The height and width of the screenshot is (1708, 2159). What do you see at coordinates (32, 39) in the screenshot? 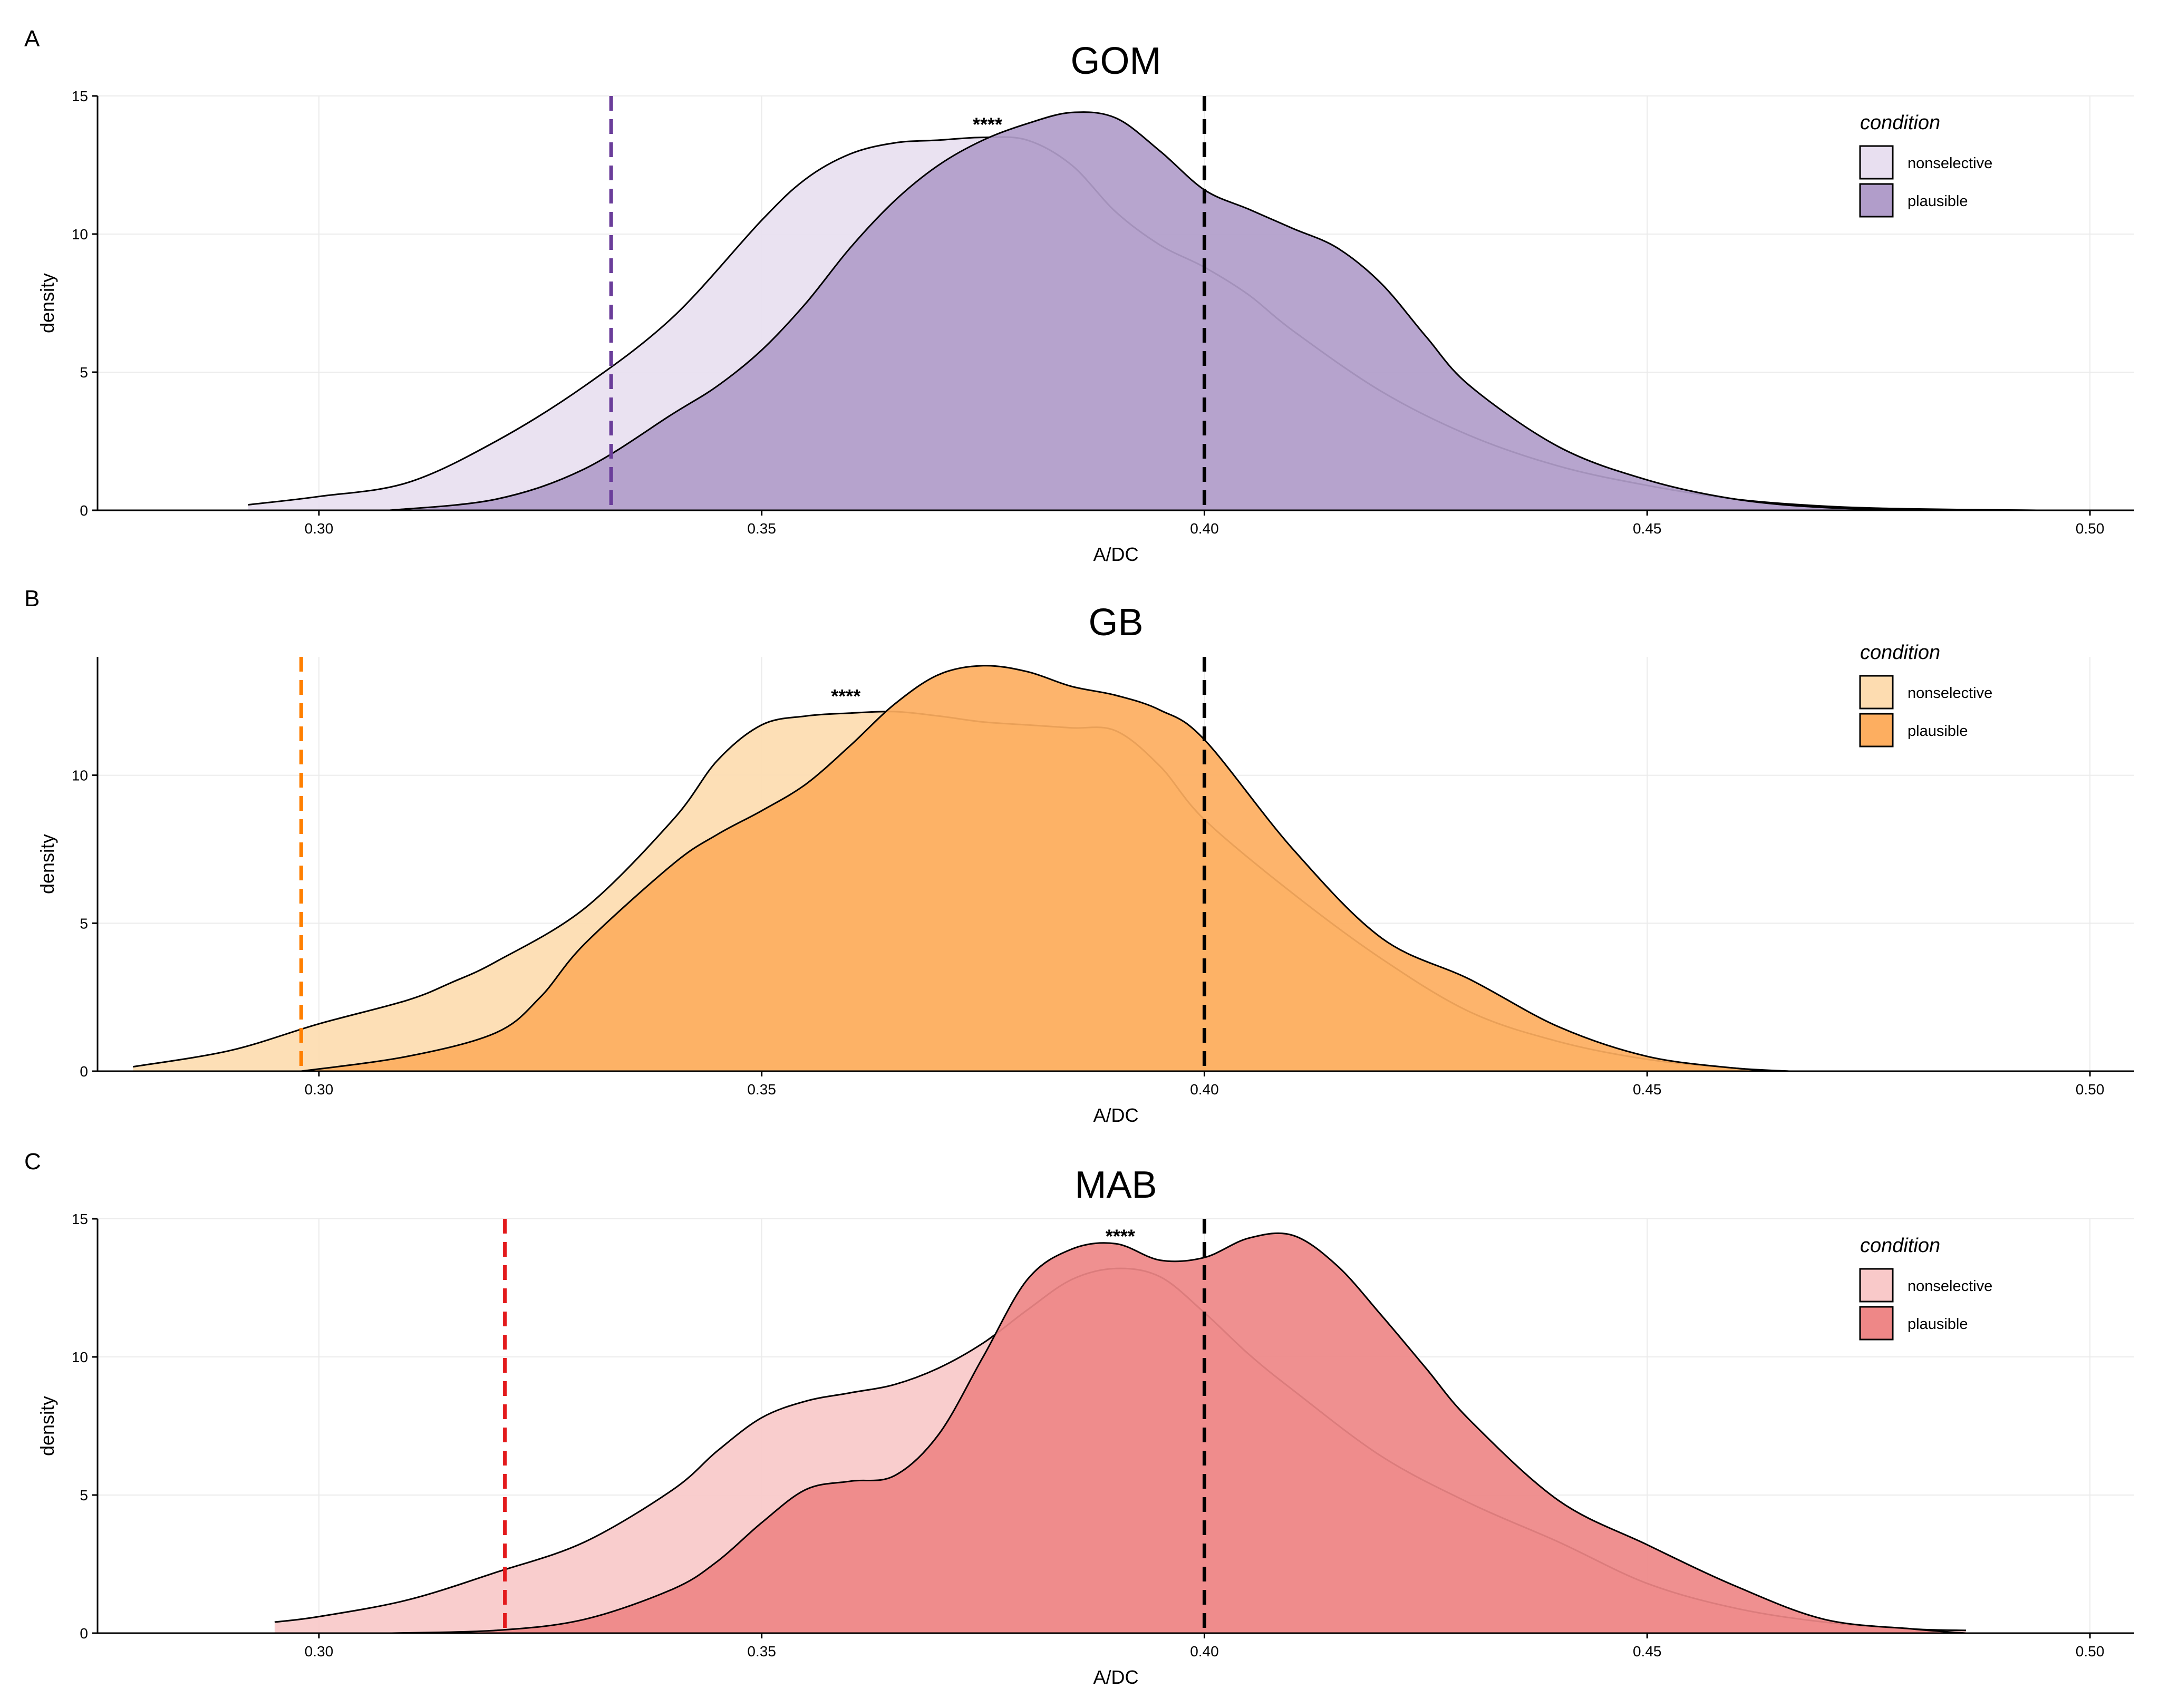
I see `panel-letter: A` at bounding box center [32, 39].